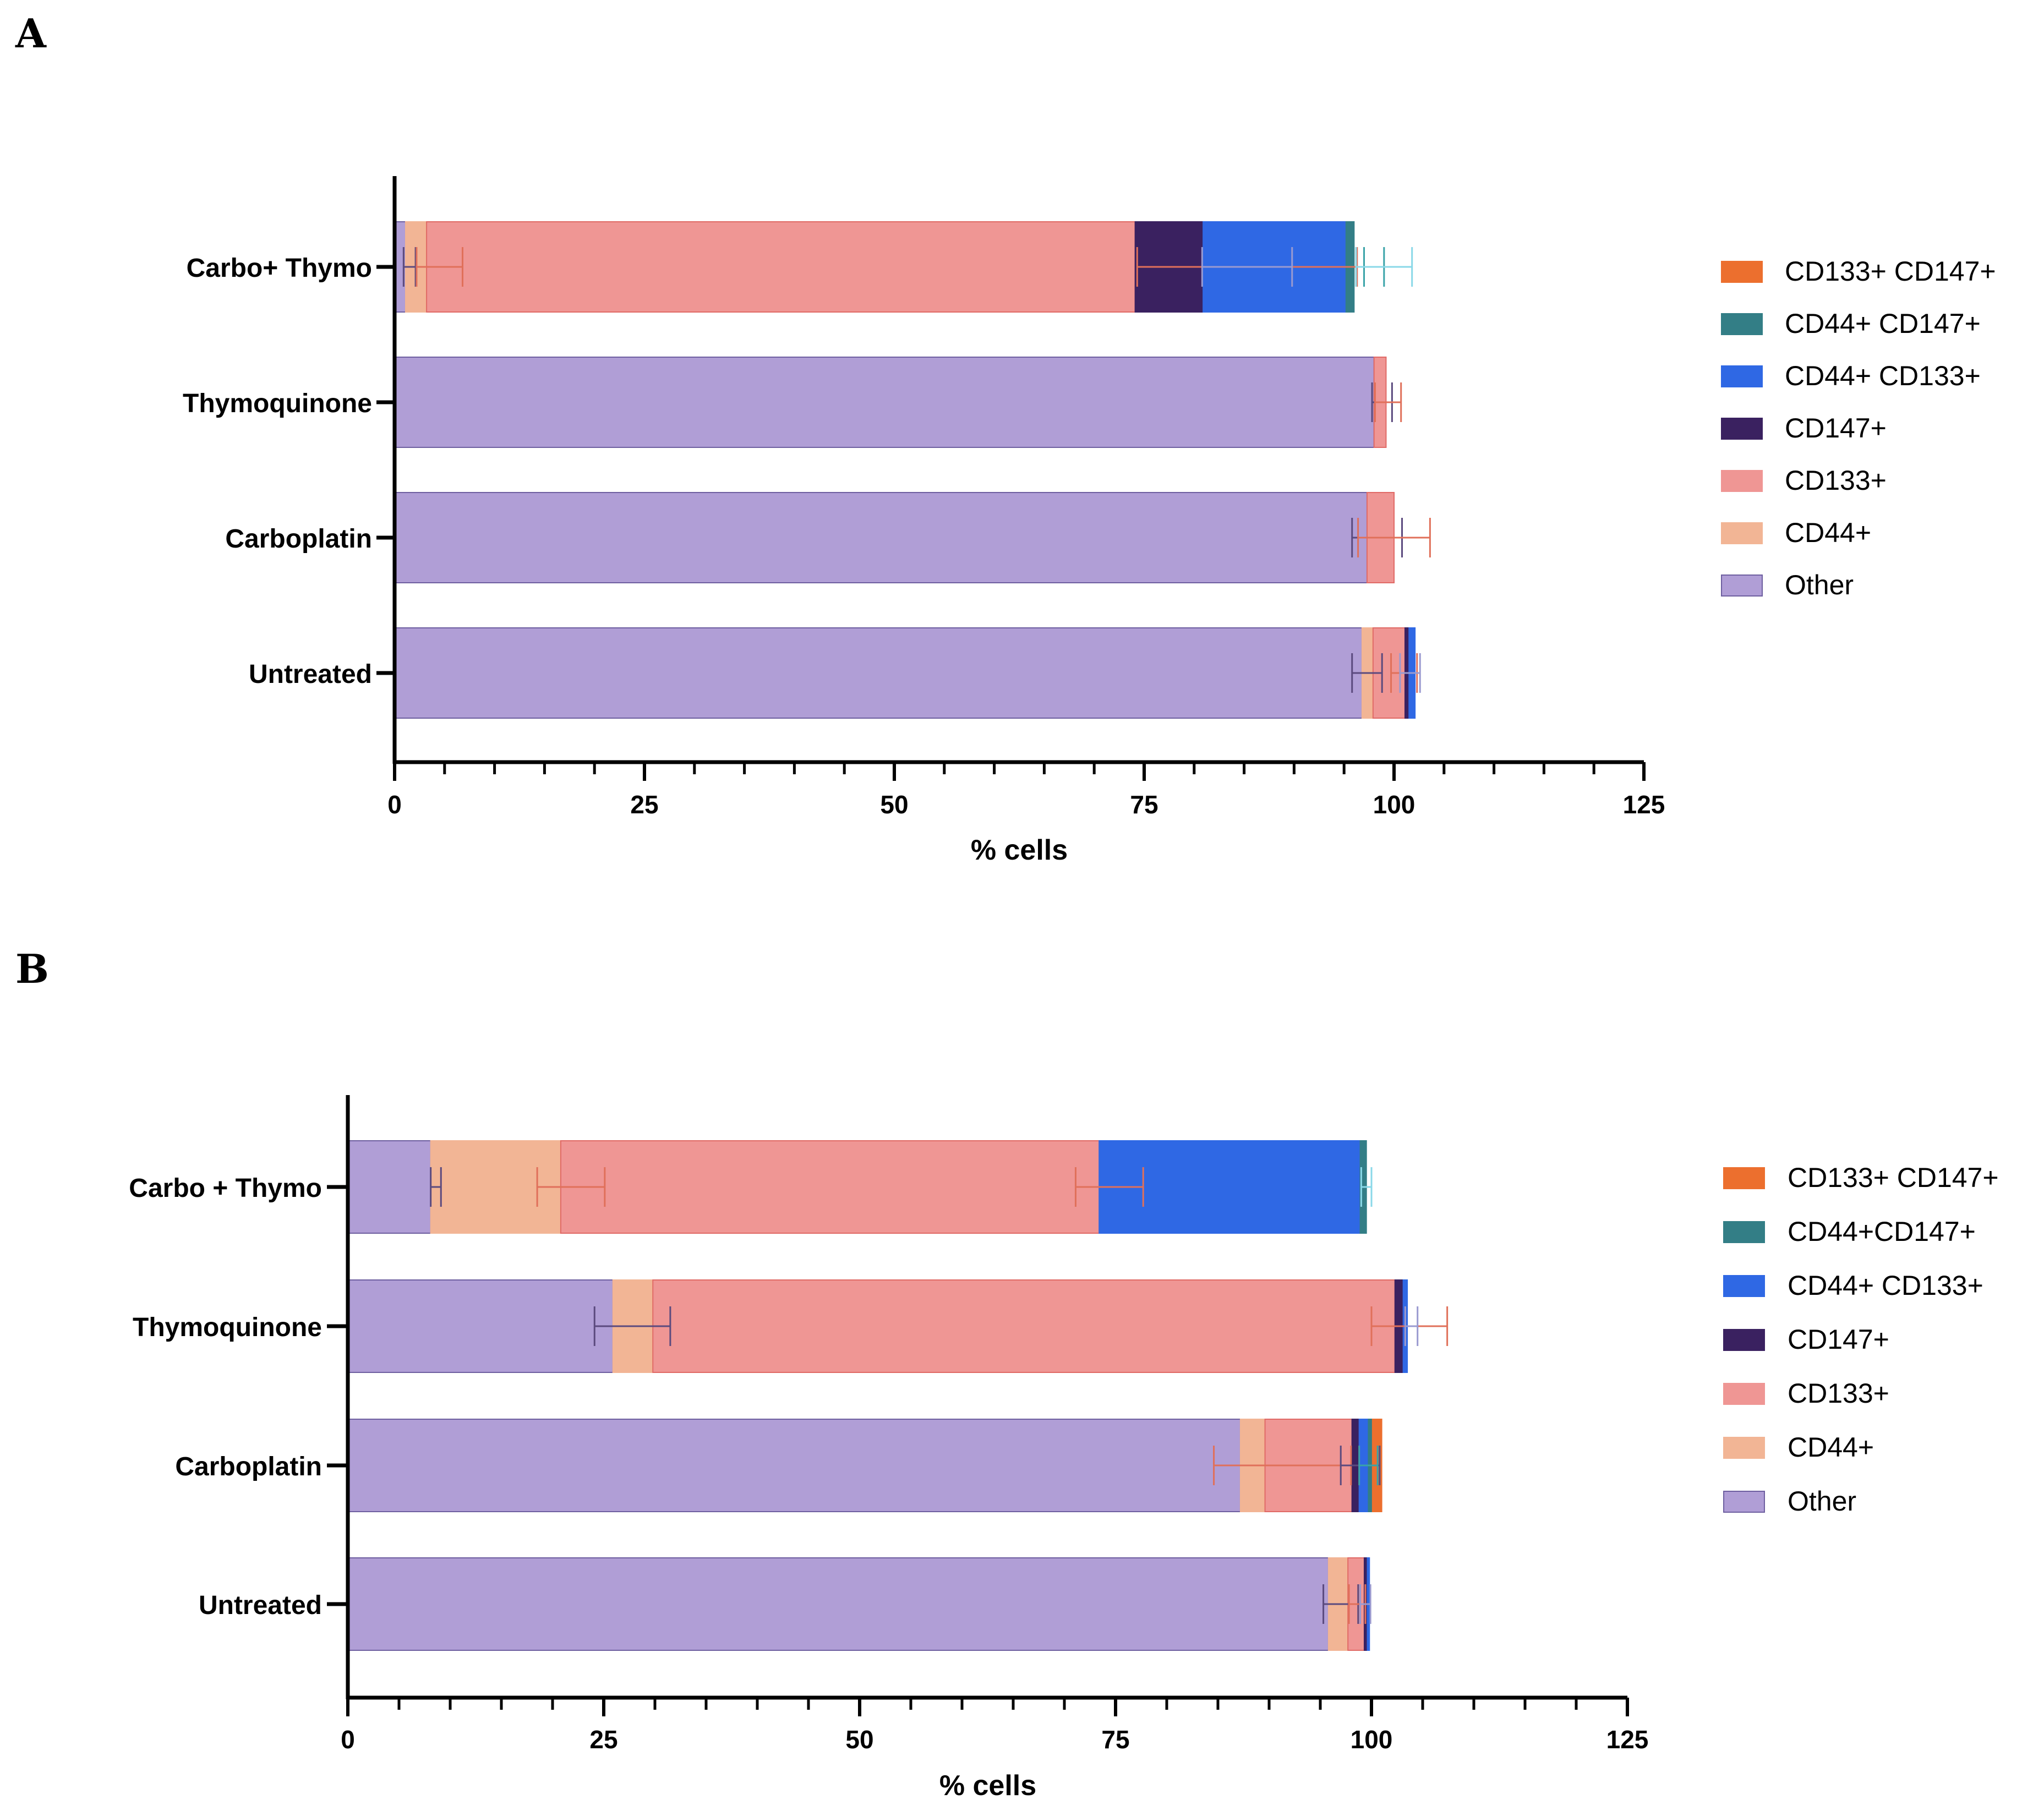  I want to click on category-label-carbo-thymo: Carbo+ Thymo, so click(279, 268).